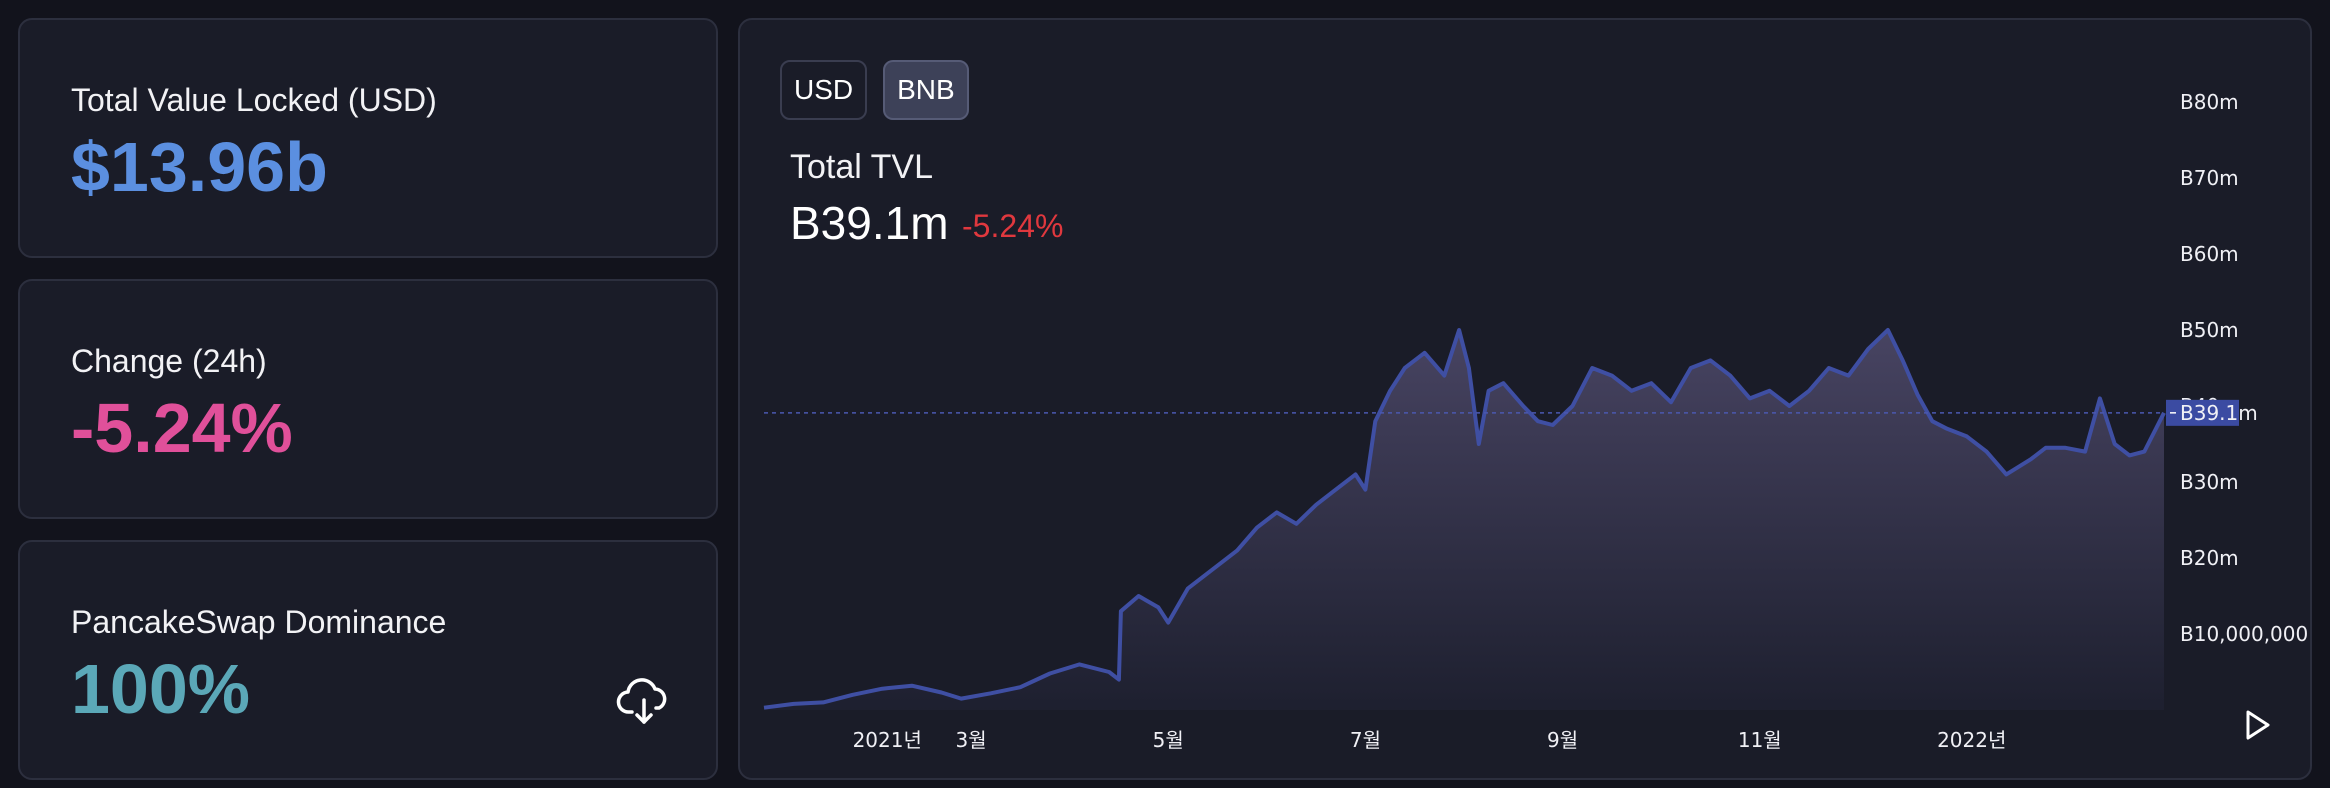 The image size is (2330, 788). I want to click on currency-toggle: USD BNB, so click(874, 90).